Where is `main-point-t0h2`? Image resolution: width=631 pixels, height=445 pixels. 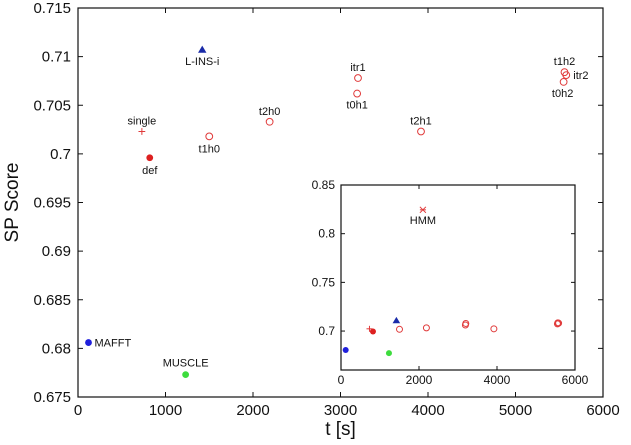 main-point-t0h2 is located at coordinates (563, 82).